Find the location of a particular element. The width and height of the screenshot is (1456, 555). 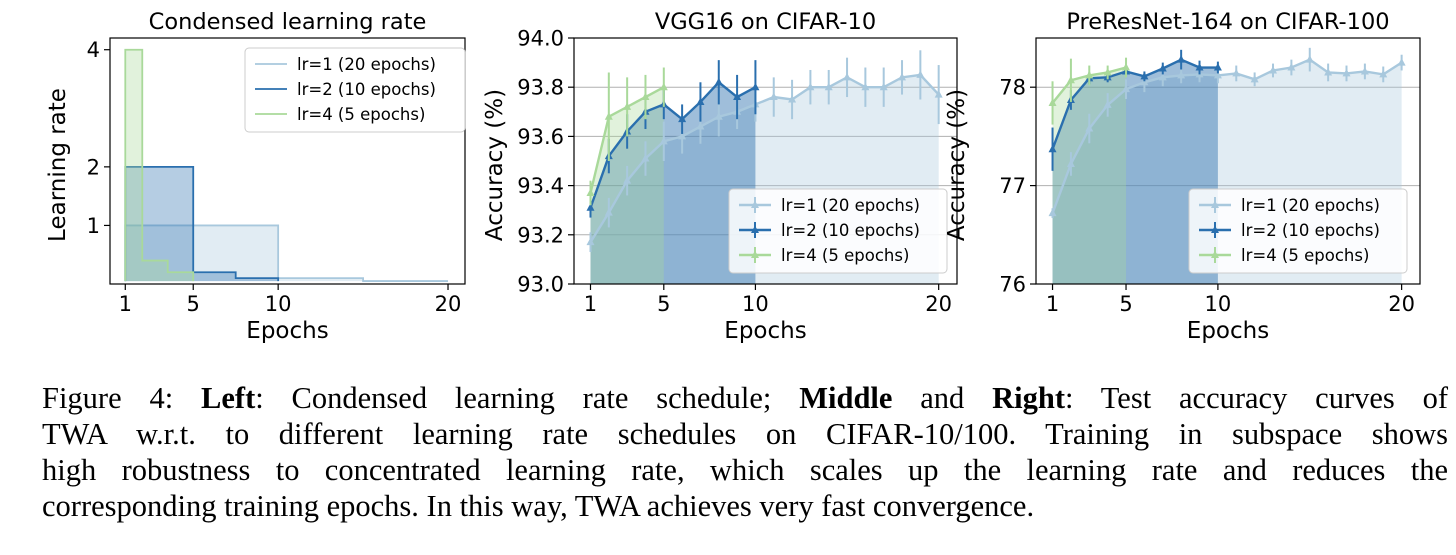

y-tick-label: 77 is located at coordinates (1012, 186).